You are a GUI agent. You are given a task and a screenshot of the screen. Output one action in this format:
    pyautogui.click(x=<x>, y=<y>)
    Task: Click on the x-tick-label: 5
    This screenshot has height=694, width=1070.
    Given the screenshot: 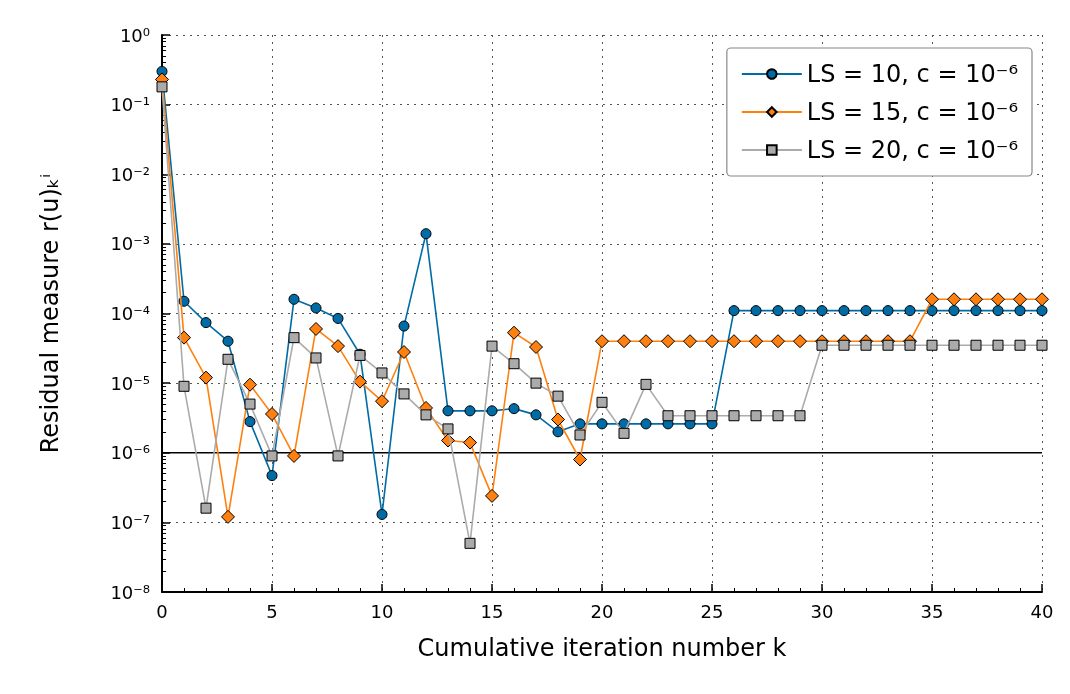 What is the action you would take?
    pyautogui.click(x=272, y=611)
    